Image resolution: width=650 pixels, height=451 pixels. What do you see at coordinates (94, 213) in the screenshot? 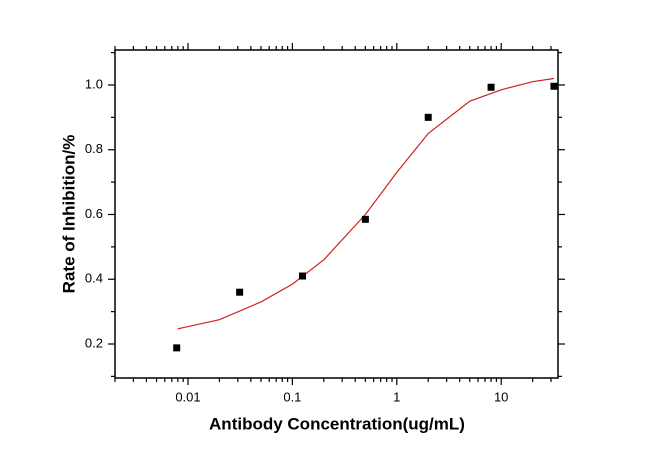
I see `y-tick-label: 0.6` at bounding box center [94, 213].